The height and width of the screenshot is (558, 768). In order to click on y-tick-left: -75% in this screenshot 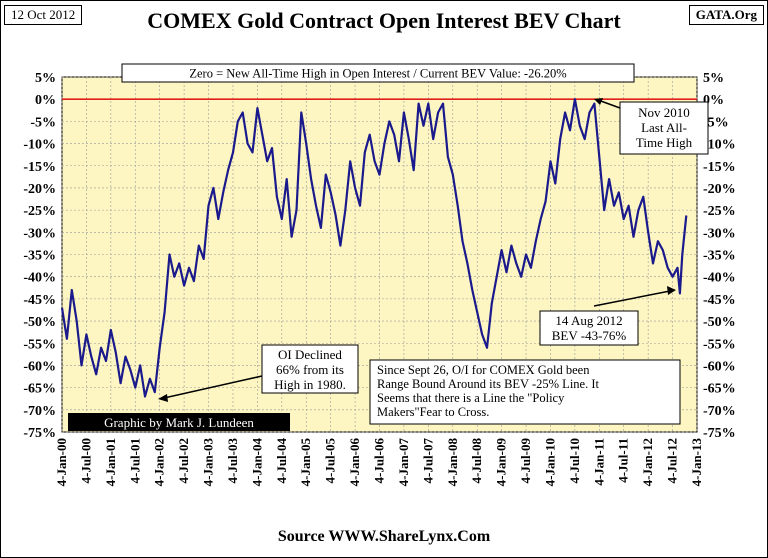, I will do `click(39, 433)`.